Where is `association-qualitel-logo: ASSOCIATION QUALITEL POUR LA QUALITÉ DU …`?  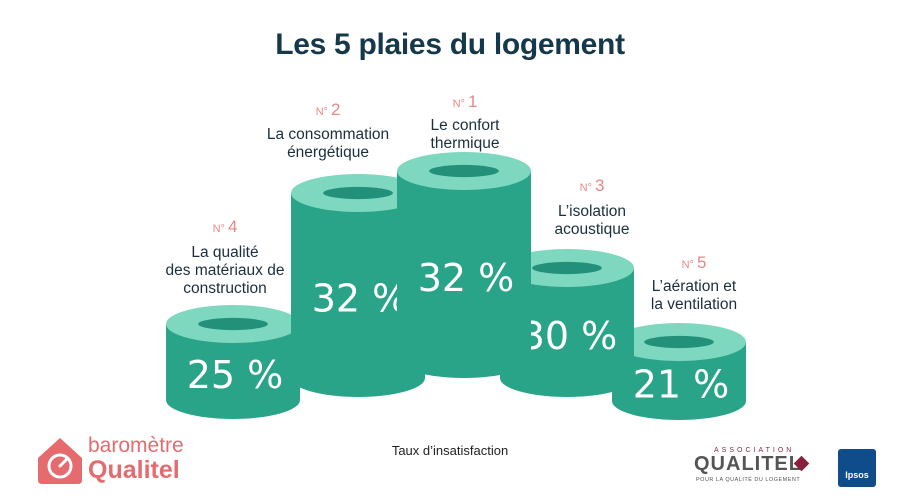
association-qualitel-logo: ASSOCIATION QUALITEL POUR LA QUALITÉ DU … is located at coordinates (755, 467).